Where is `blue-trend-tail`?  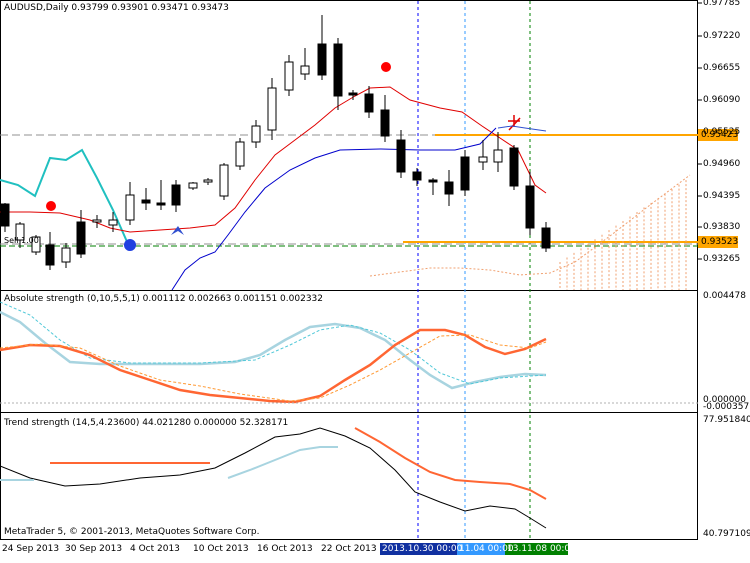 blue-trend-tail is located at coordinates (522, 128).